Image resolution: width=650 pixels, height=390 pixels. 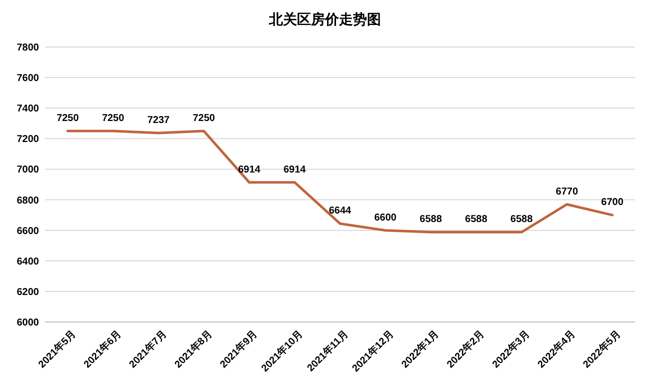 I want to click on chart-title: 北关区房价走势图, so click(x=324, y=19).